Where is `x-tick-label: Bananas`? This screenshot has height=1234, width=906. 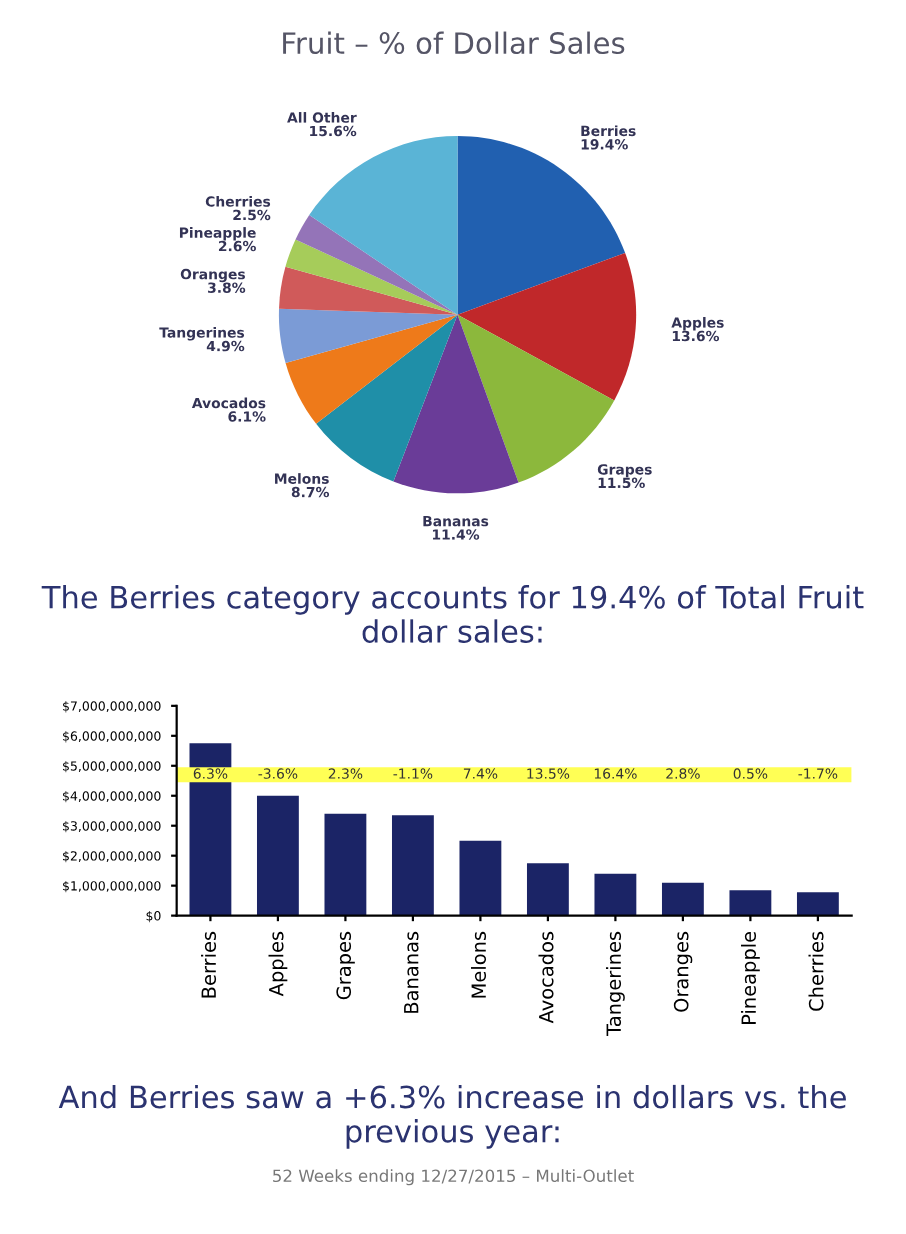
x-tick-label: Bananas is located at coordinates (411, 972).